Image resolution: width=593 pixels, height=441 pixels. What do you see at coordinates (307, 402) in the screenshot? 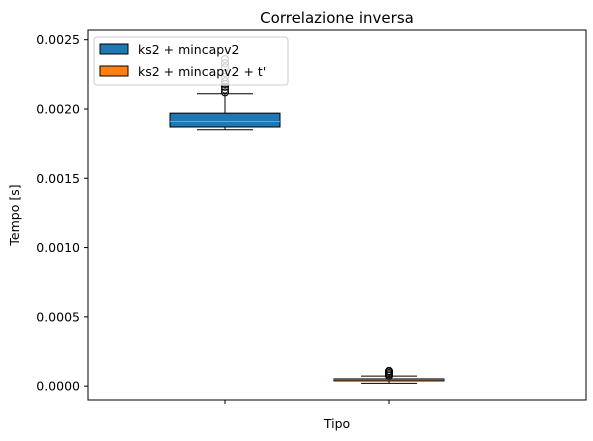
I see `x-axis` at bounding box center [307, 402].